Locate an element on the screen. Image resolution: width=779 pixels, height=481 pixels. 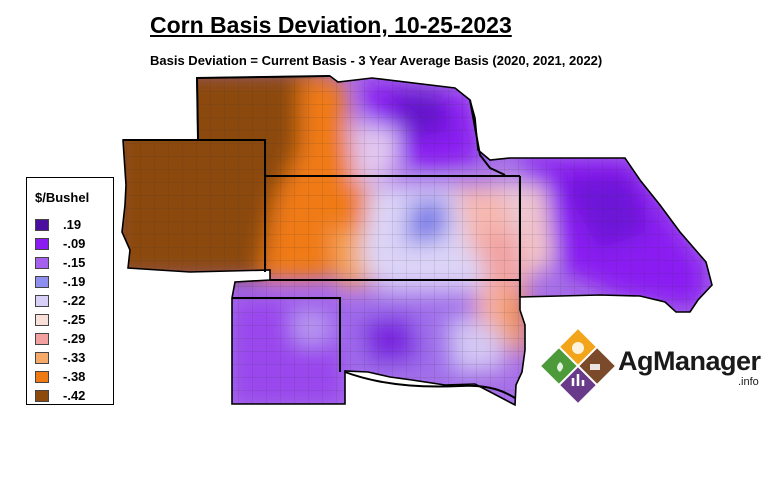
legend-label: -.38 is located at coordinates (74, 376).